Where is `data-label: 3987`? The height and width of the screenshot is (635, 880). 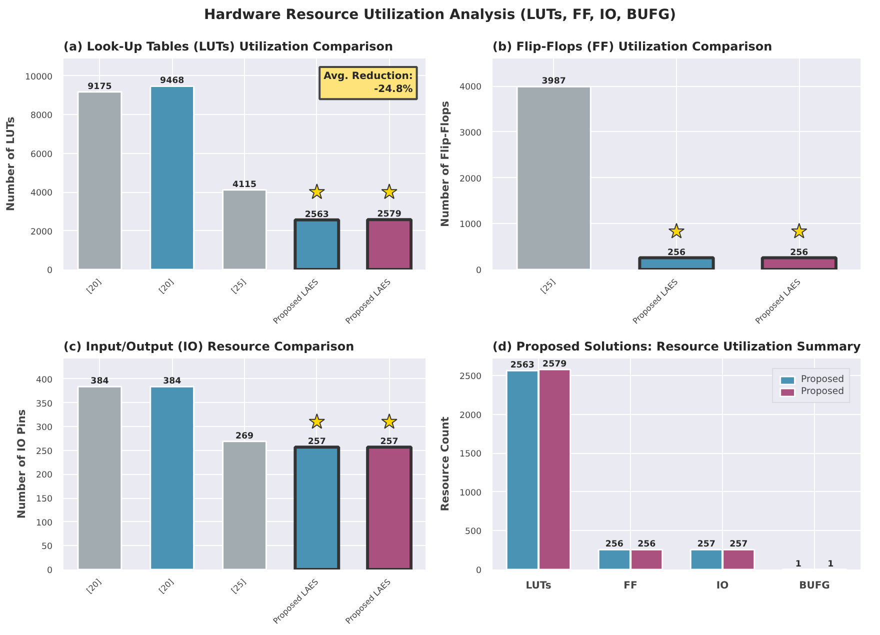
data-label: 3987 is located at coordinates (554, 81).